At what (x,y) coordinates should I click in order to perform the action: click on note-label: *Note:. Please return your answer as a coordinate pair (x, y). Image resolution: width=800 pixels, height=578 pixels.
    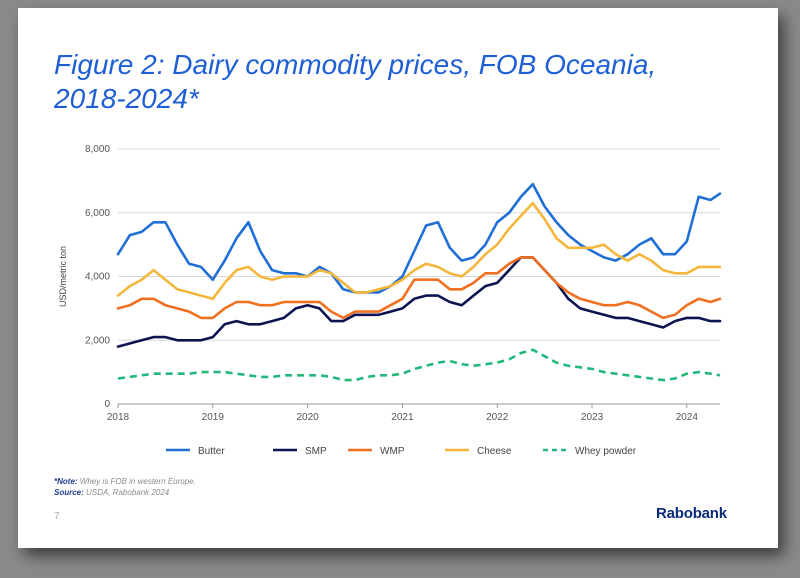
    Looking at the image, I should click on (66, 481).